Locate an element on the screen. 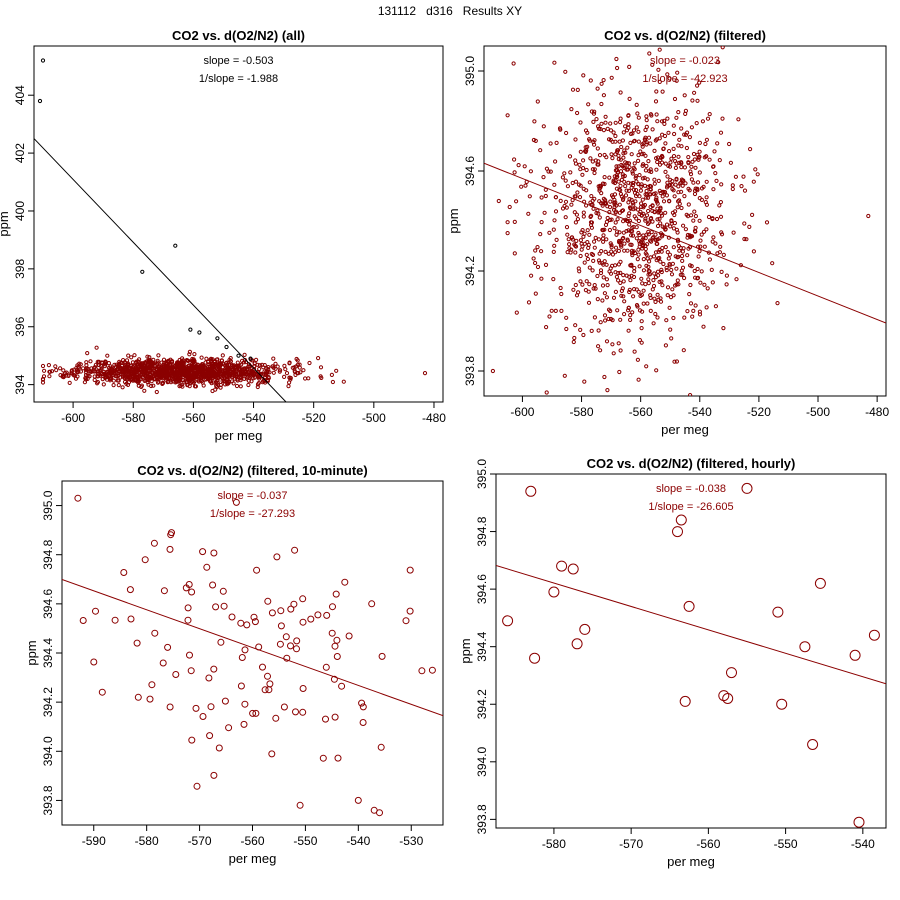  x-tick-label: -590 is located at coordinates (94, 841).